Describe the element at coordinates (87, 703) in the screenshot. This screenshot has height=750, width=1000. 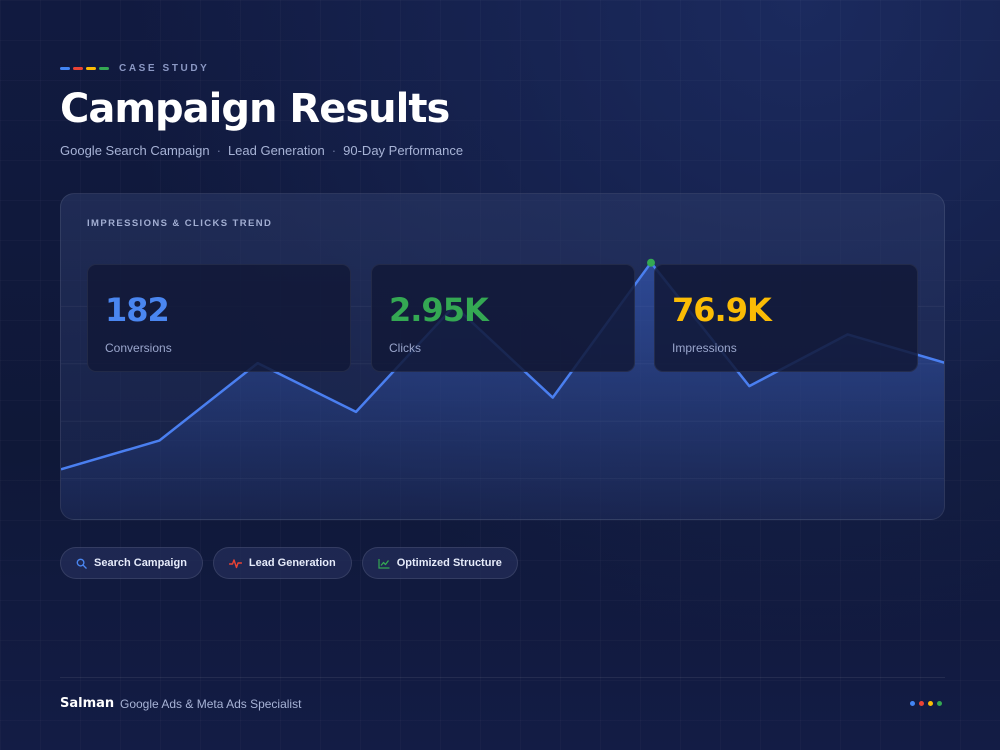
I see `footer-author-name: Salman` at that location.